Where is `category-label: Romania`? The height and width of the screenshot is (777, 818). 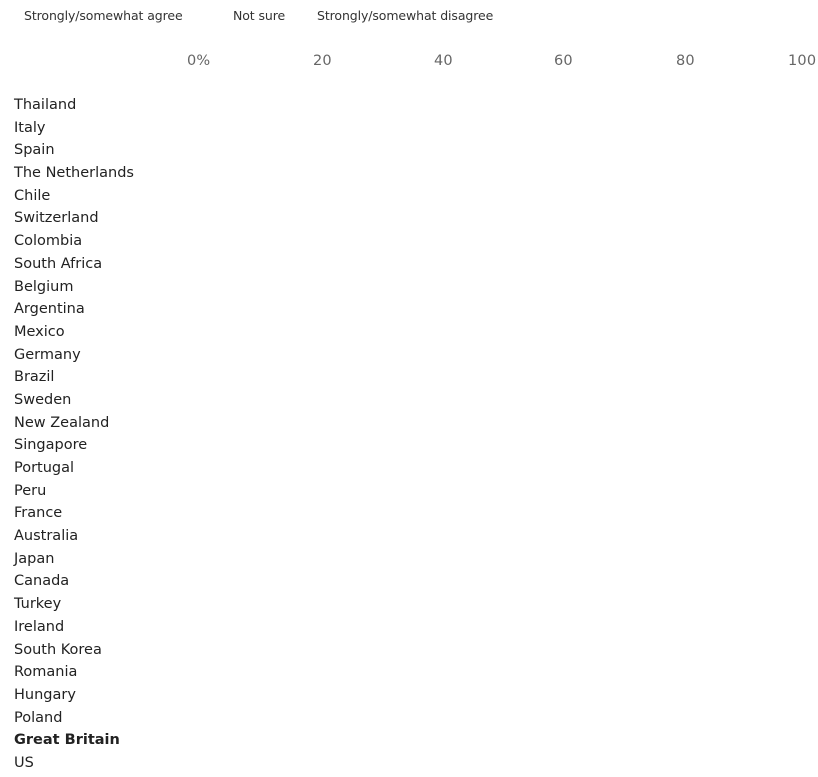
category-label: Romania is located at coordinates (46, 672).